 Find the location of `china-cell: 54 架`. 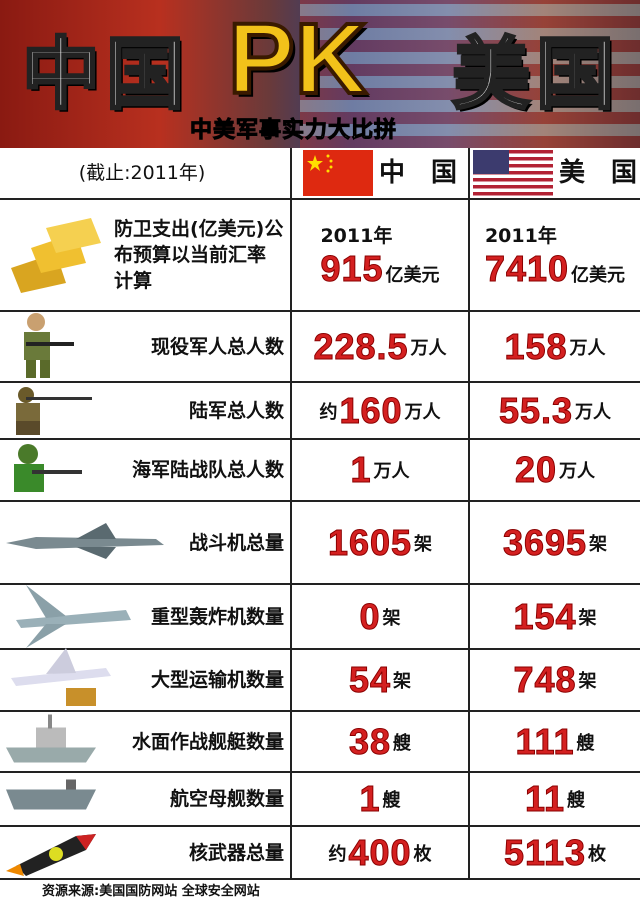

china-cell: 54 架 is located at coordinates (379, 680).